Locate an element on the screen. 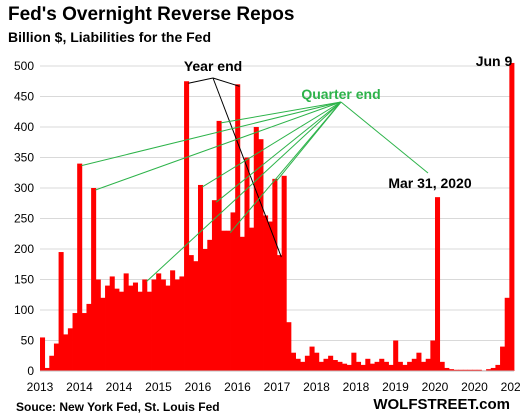 This screenshot has height=420, width=520. y-tick-label: 100 is located at coordinates (24, 310).